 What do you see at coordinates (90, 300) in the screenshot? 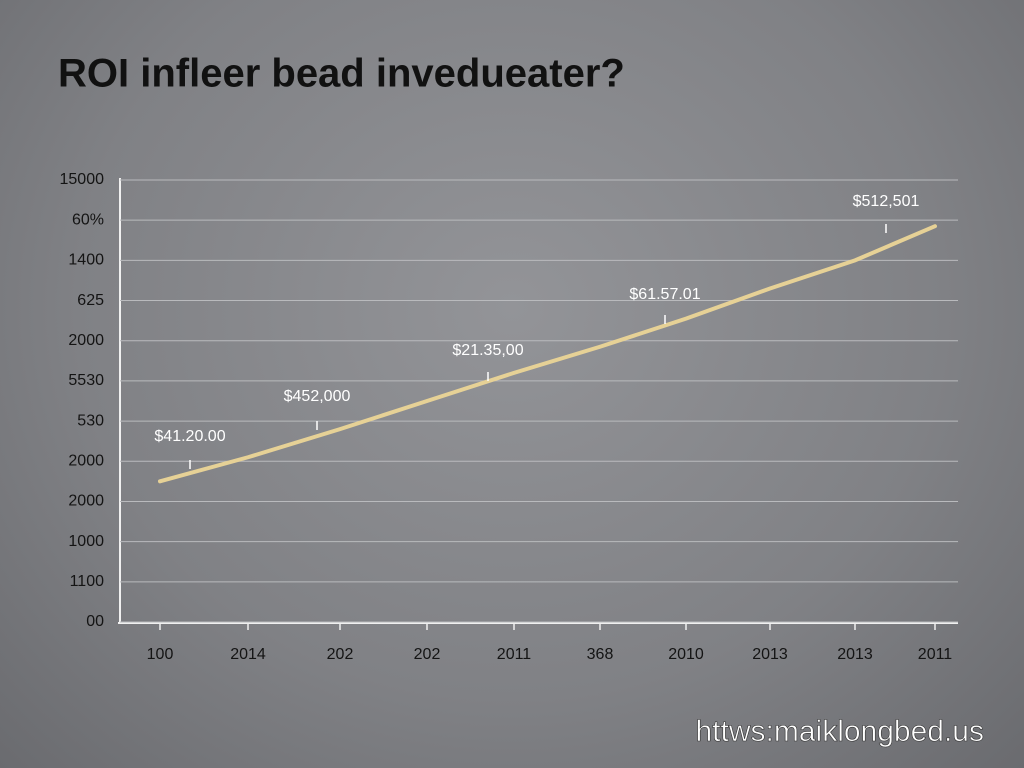
I see `y-tick-label: 625` at bounding box center [90, 300].